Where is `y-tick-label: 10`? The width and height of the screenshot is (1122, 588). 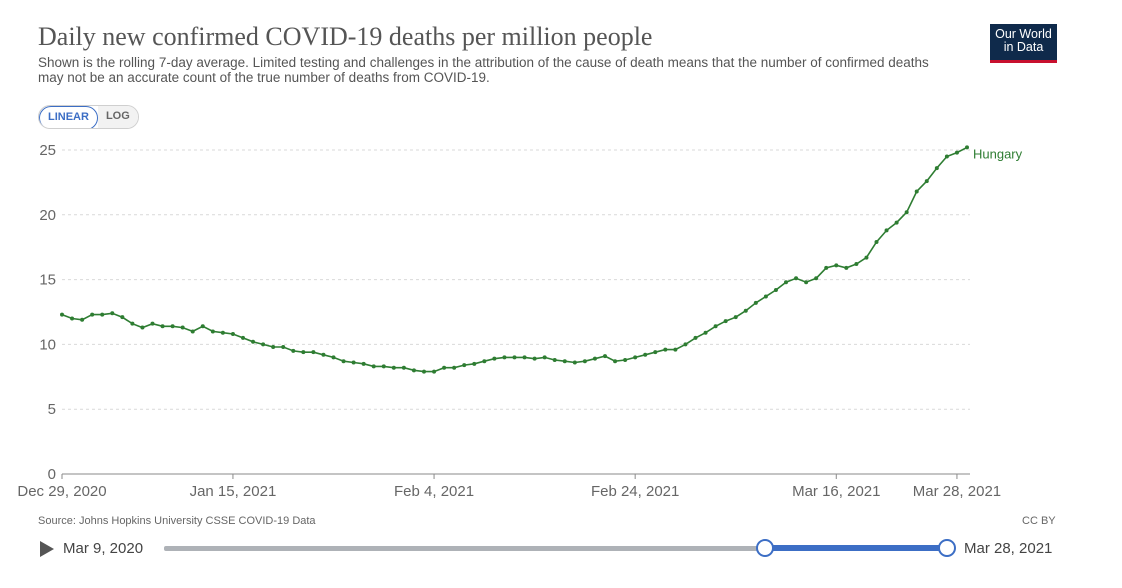
y-tick-label: 10 is located at coordinates (47, 344).